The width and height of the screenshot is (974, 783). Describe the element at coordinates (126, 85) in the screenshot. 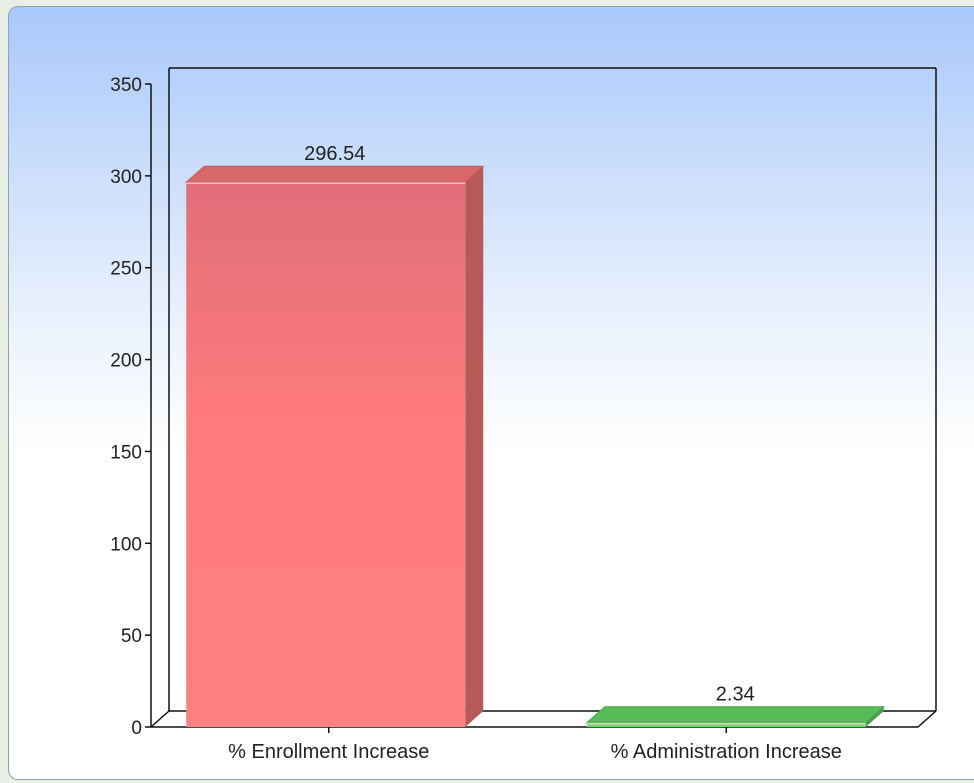

I see `y-tick-label: 350` at that location.